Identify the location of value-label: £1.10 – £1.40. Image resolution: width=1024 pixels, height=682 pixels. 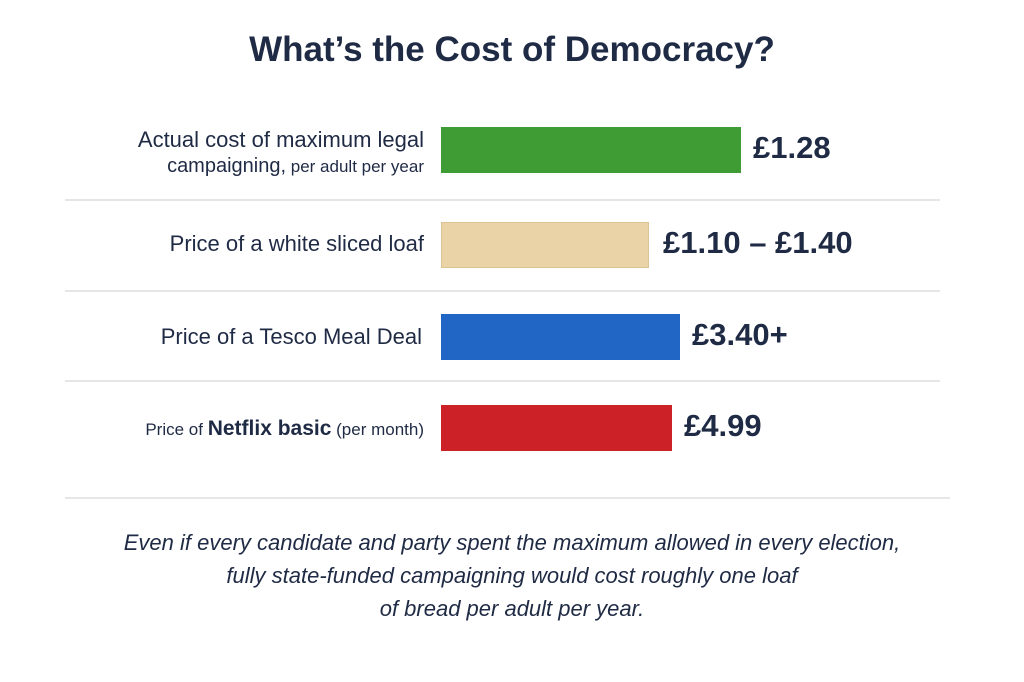
(758, 242).